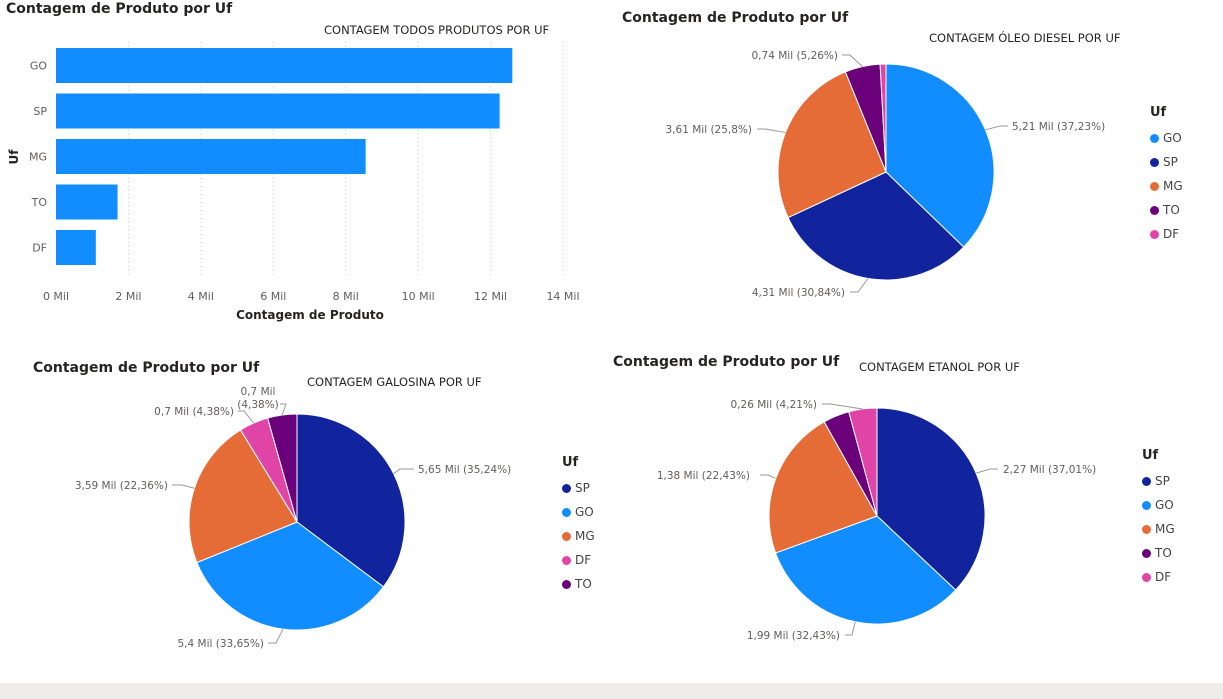  What do you see at coordinates (394, 382) in the screenshot?
I see `pie-gasolina-subtitle: CONTAGEM GALOSINA POR UF` at bounding box center [394, 382].